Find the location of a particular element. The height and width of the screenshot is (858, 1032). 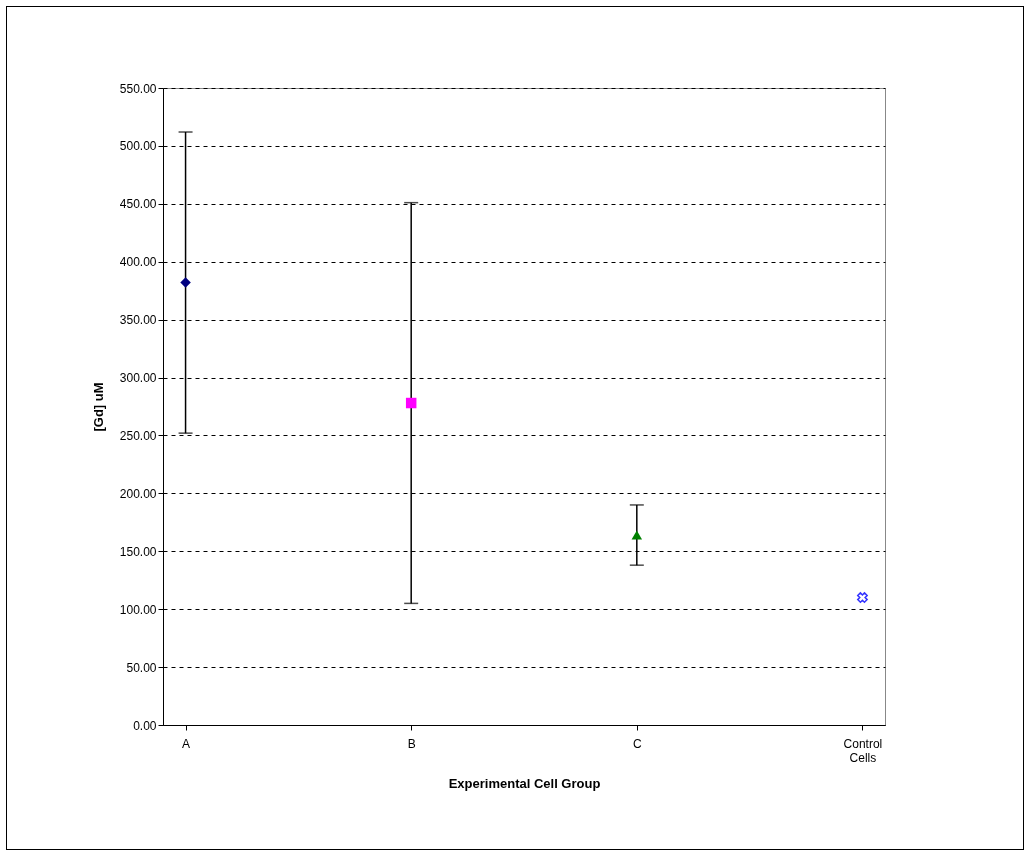

x-tick-label: B is located at coordinates (411, 743).